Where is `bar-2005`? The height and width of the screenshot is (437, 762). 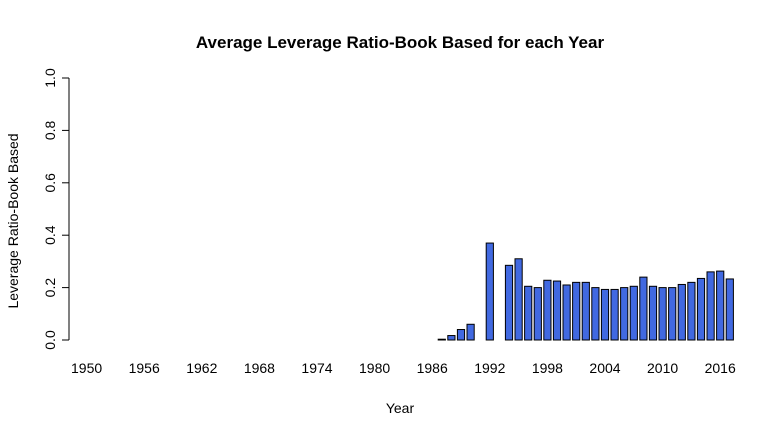 bar-2005 is located at coordinates (614, 314).